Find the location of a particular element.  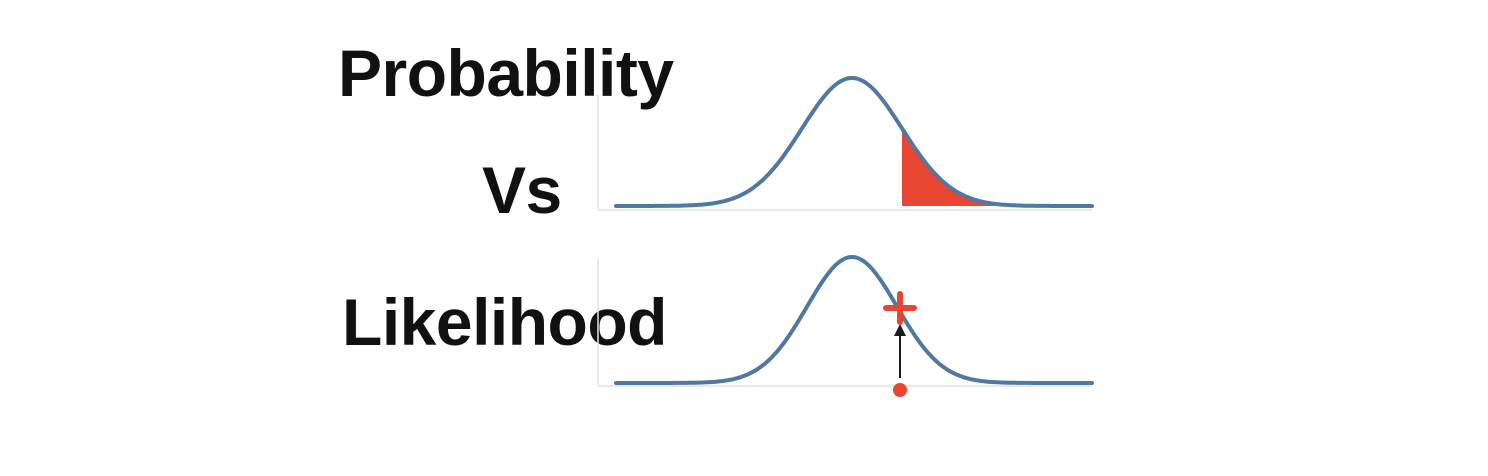

likelihood-panel is located at coordinates (845, 325).